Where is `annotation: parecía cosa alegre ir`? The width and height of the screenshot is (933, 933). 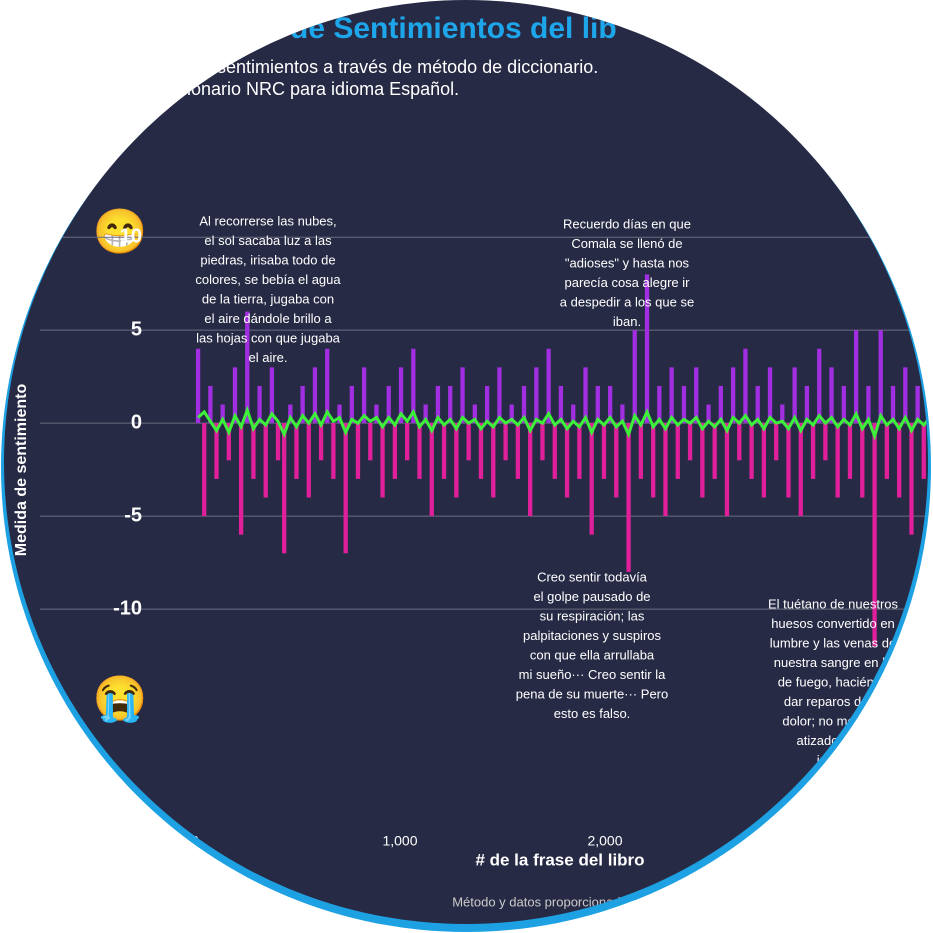 annotation: parecía cosa alegre ir is located at coordinates (627, 282).